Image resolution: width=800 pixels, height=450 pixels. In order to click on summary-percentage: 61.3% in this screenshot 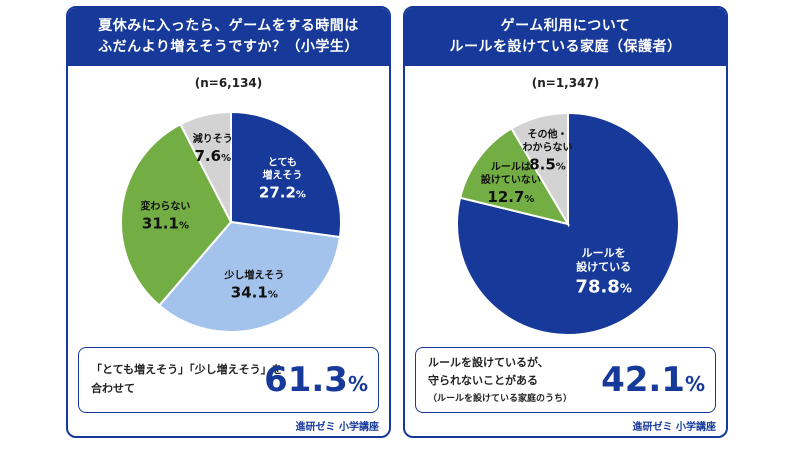, I will do `click(316, 382)`.